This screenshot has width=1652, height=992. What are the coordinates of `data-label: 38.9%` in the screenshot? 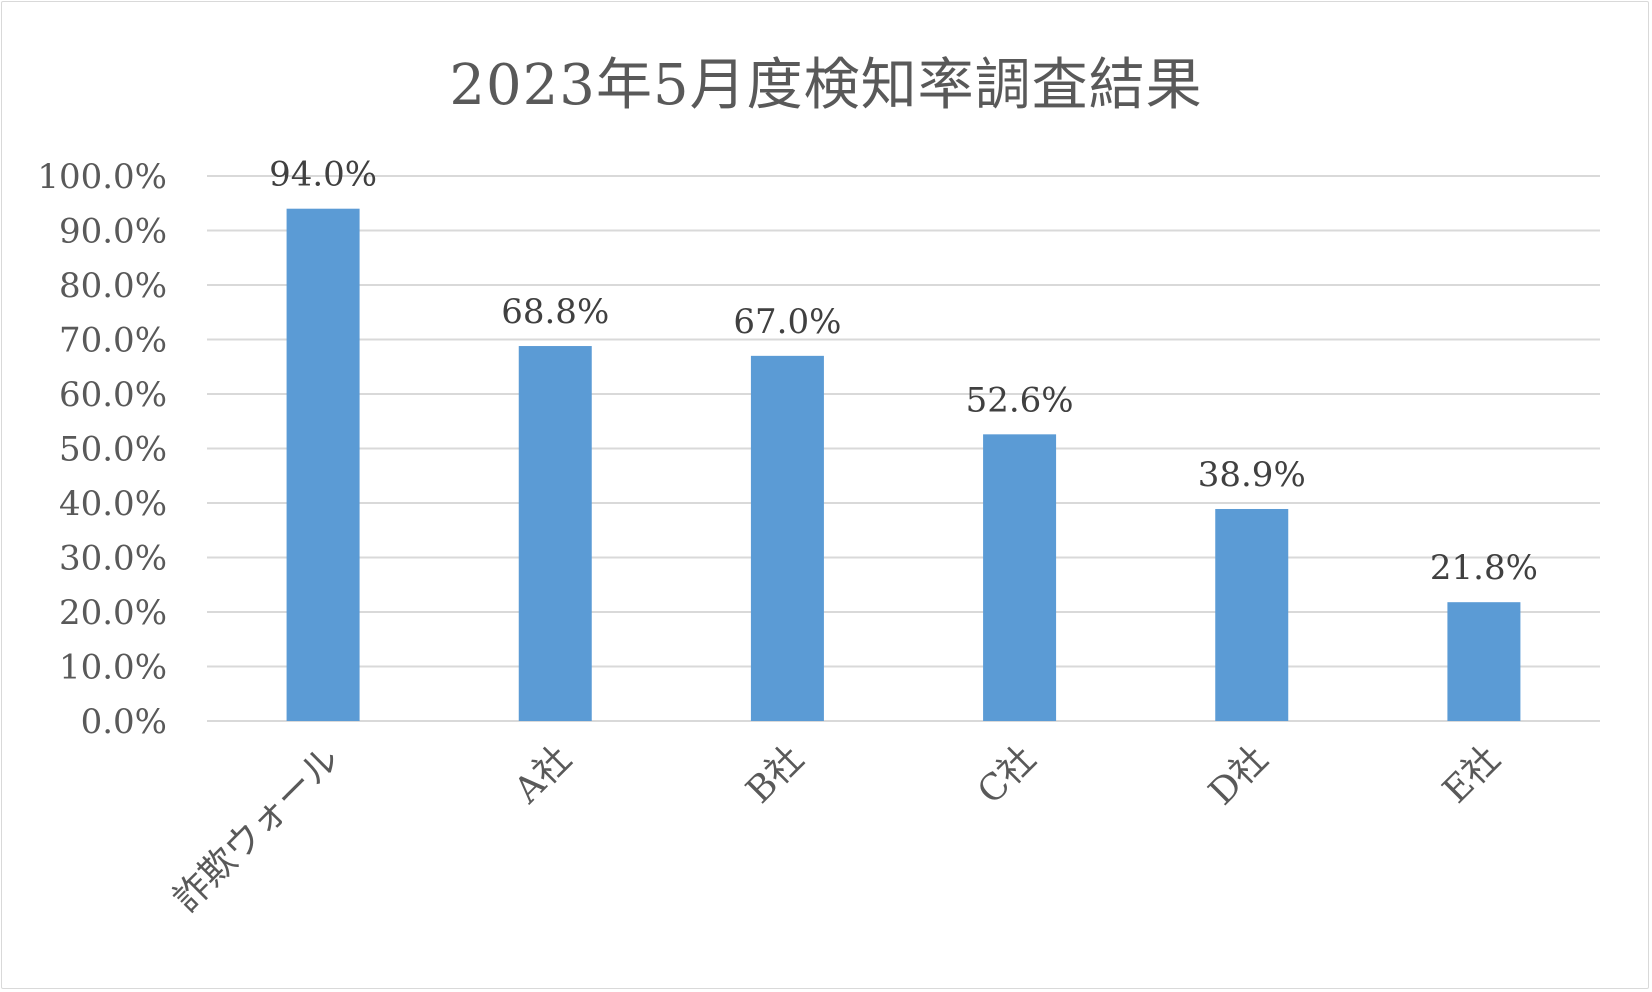 It's located at (1252, 475).